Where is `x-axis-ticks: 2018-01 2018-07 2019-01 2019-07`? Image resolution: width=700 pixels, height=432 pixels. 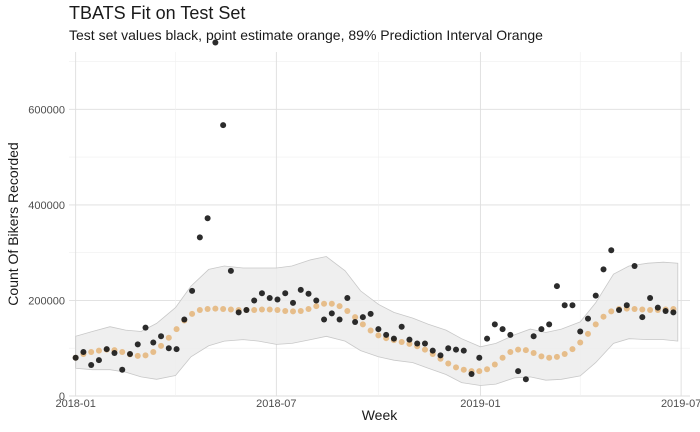 x-axis-ticks: 2018-01 2018-07 2019-01 2019-07 is located at coordinates (377, 404).